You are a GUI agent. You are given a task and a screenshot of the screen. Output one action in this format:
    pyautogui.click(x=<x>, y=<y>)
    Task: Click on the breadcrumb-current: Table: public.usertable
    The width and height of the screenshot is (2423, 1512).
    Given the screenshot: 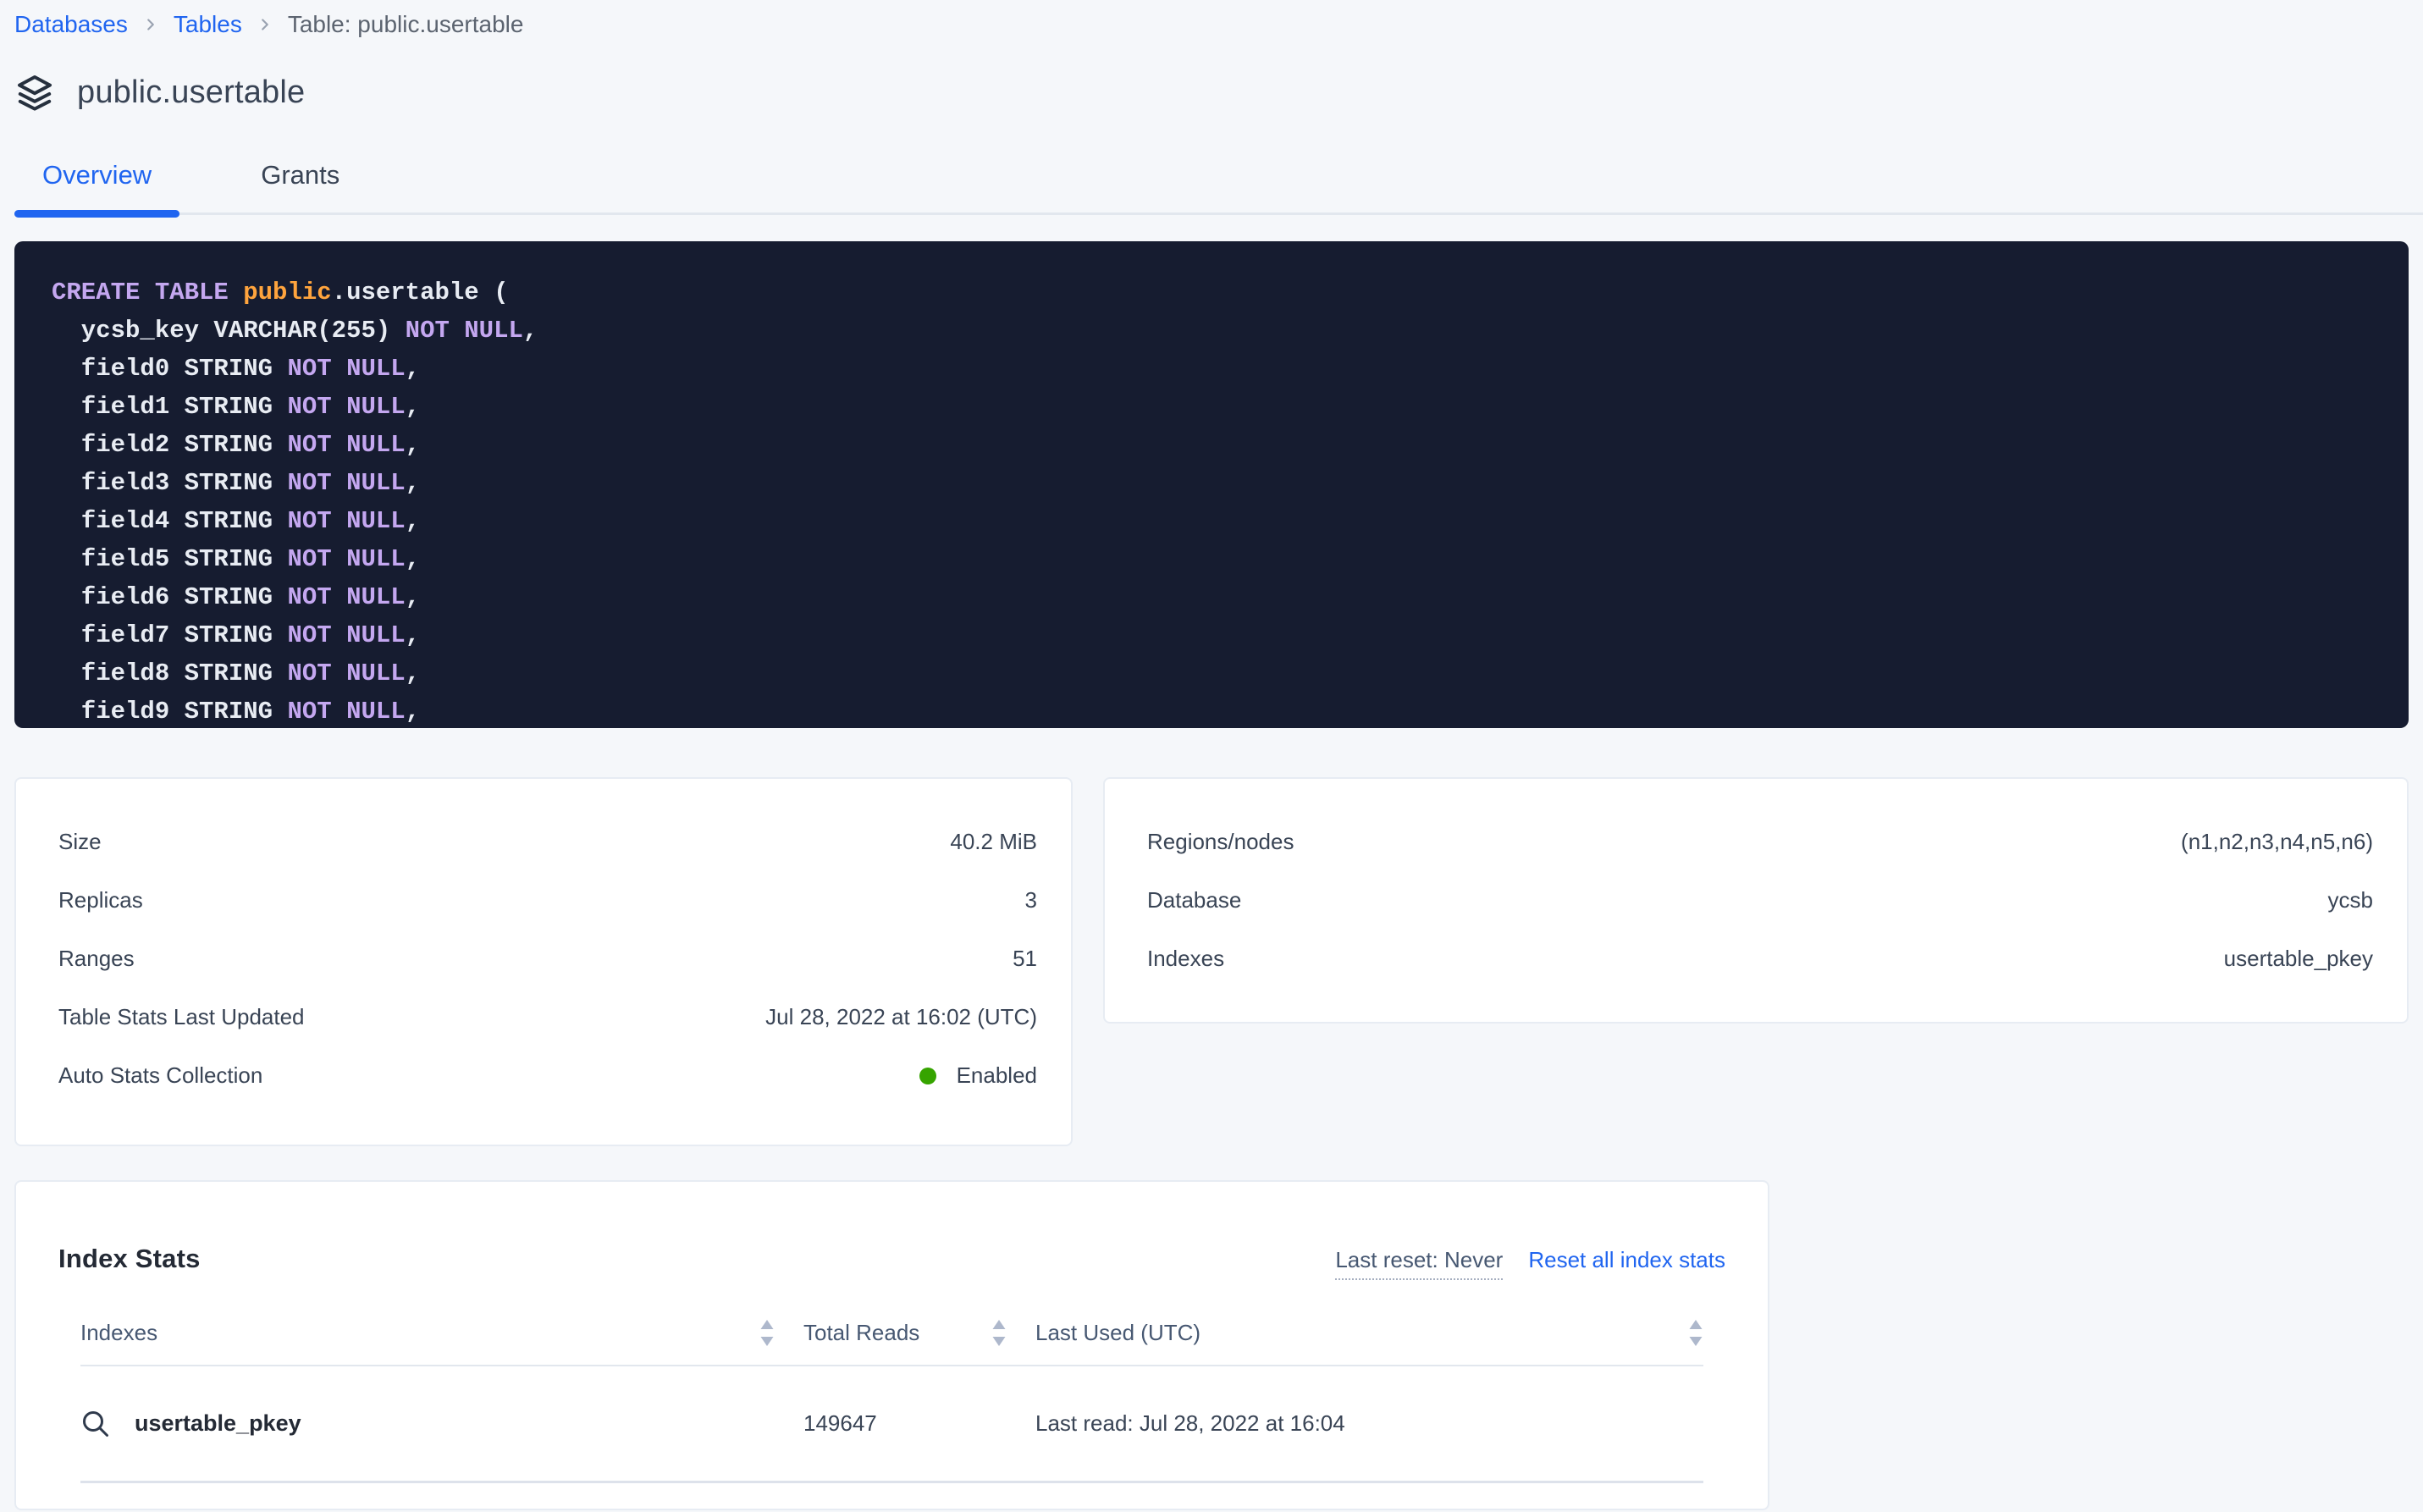 What is the action you would take?
    pyautogui.click(x=405, y=24)
    